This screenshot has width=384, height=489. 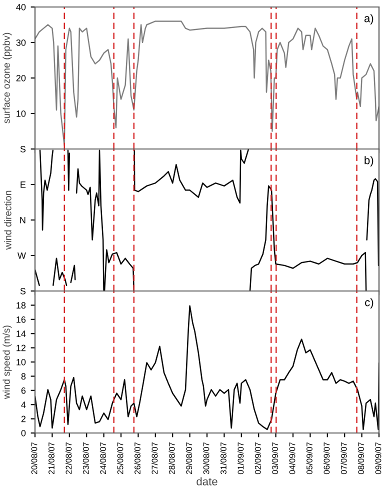 I want to click on annotation: c), so click(x=369, y=303).